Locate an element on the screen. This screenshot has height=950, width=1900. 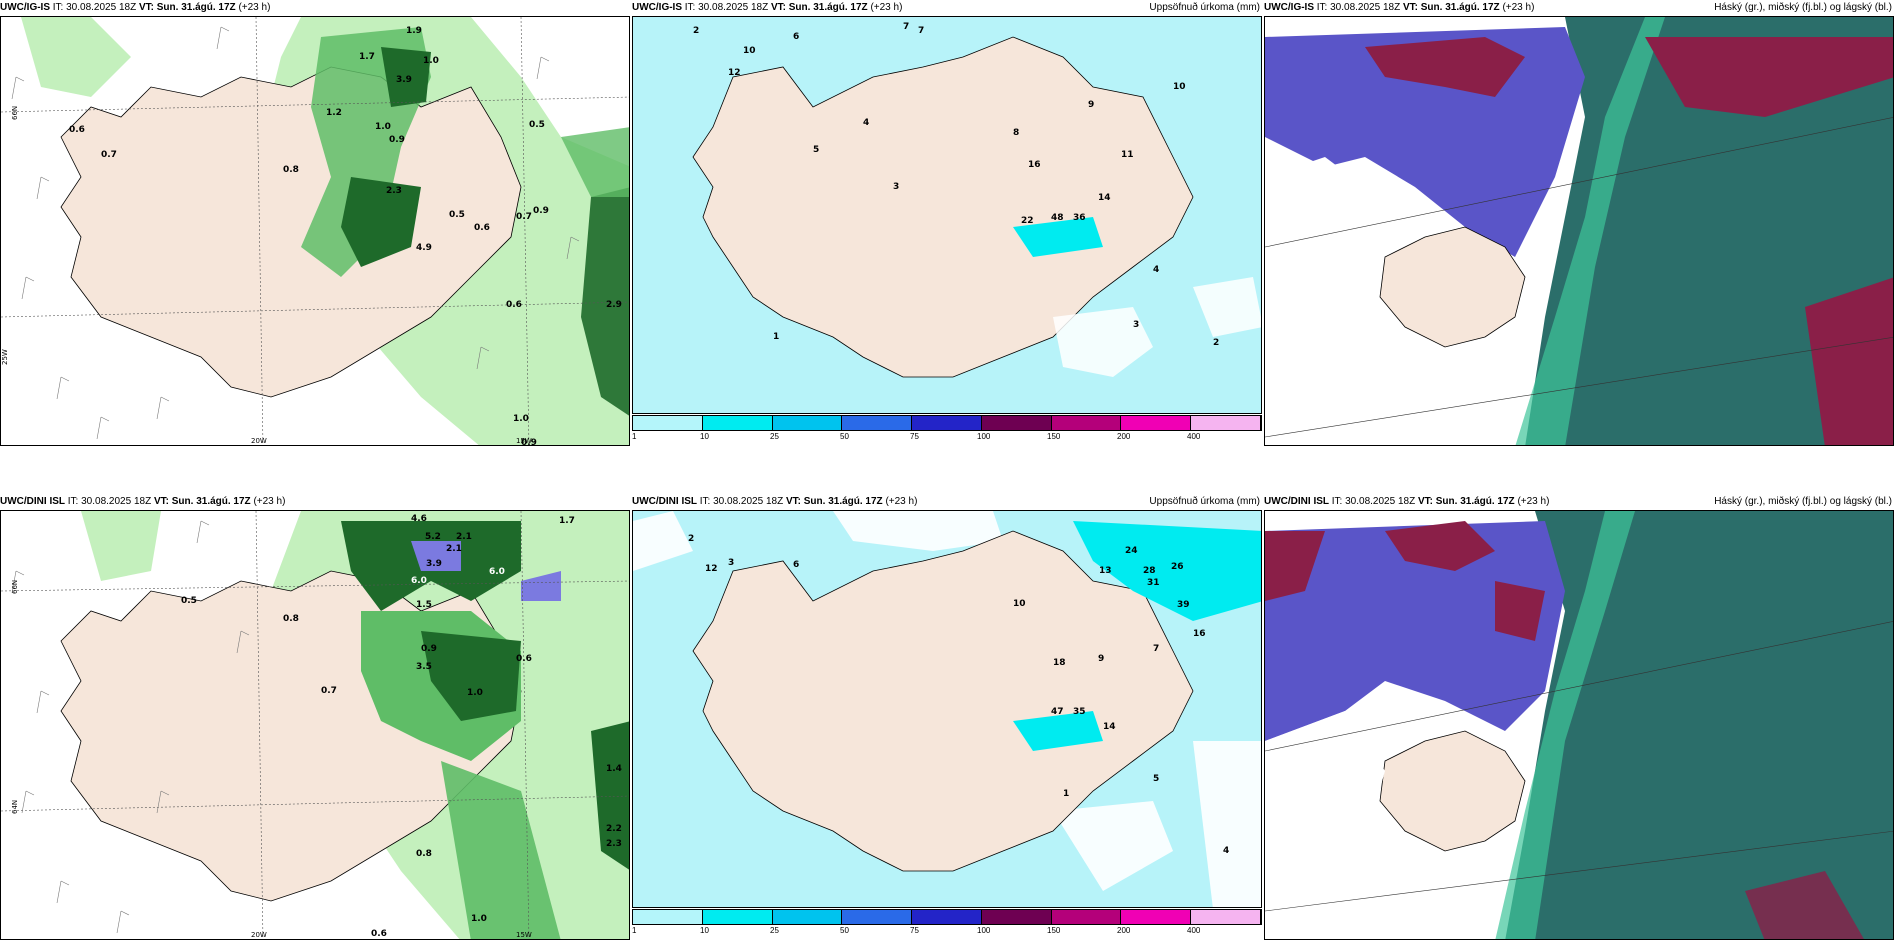
precip-far-east is located at coordinates (610, 795).